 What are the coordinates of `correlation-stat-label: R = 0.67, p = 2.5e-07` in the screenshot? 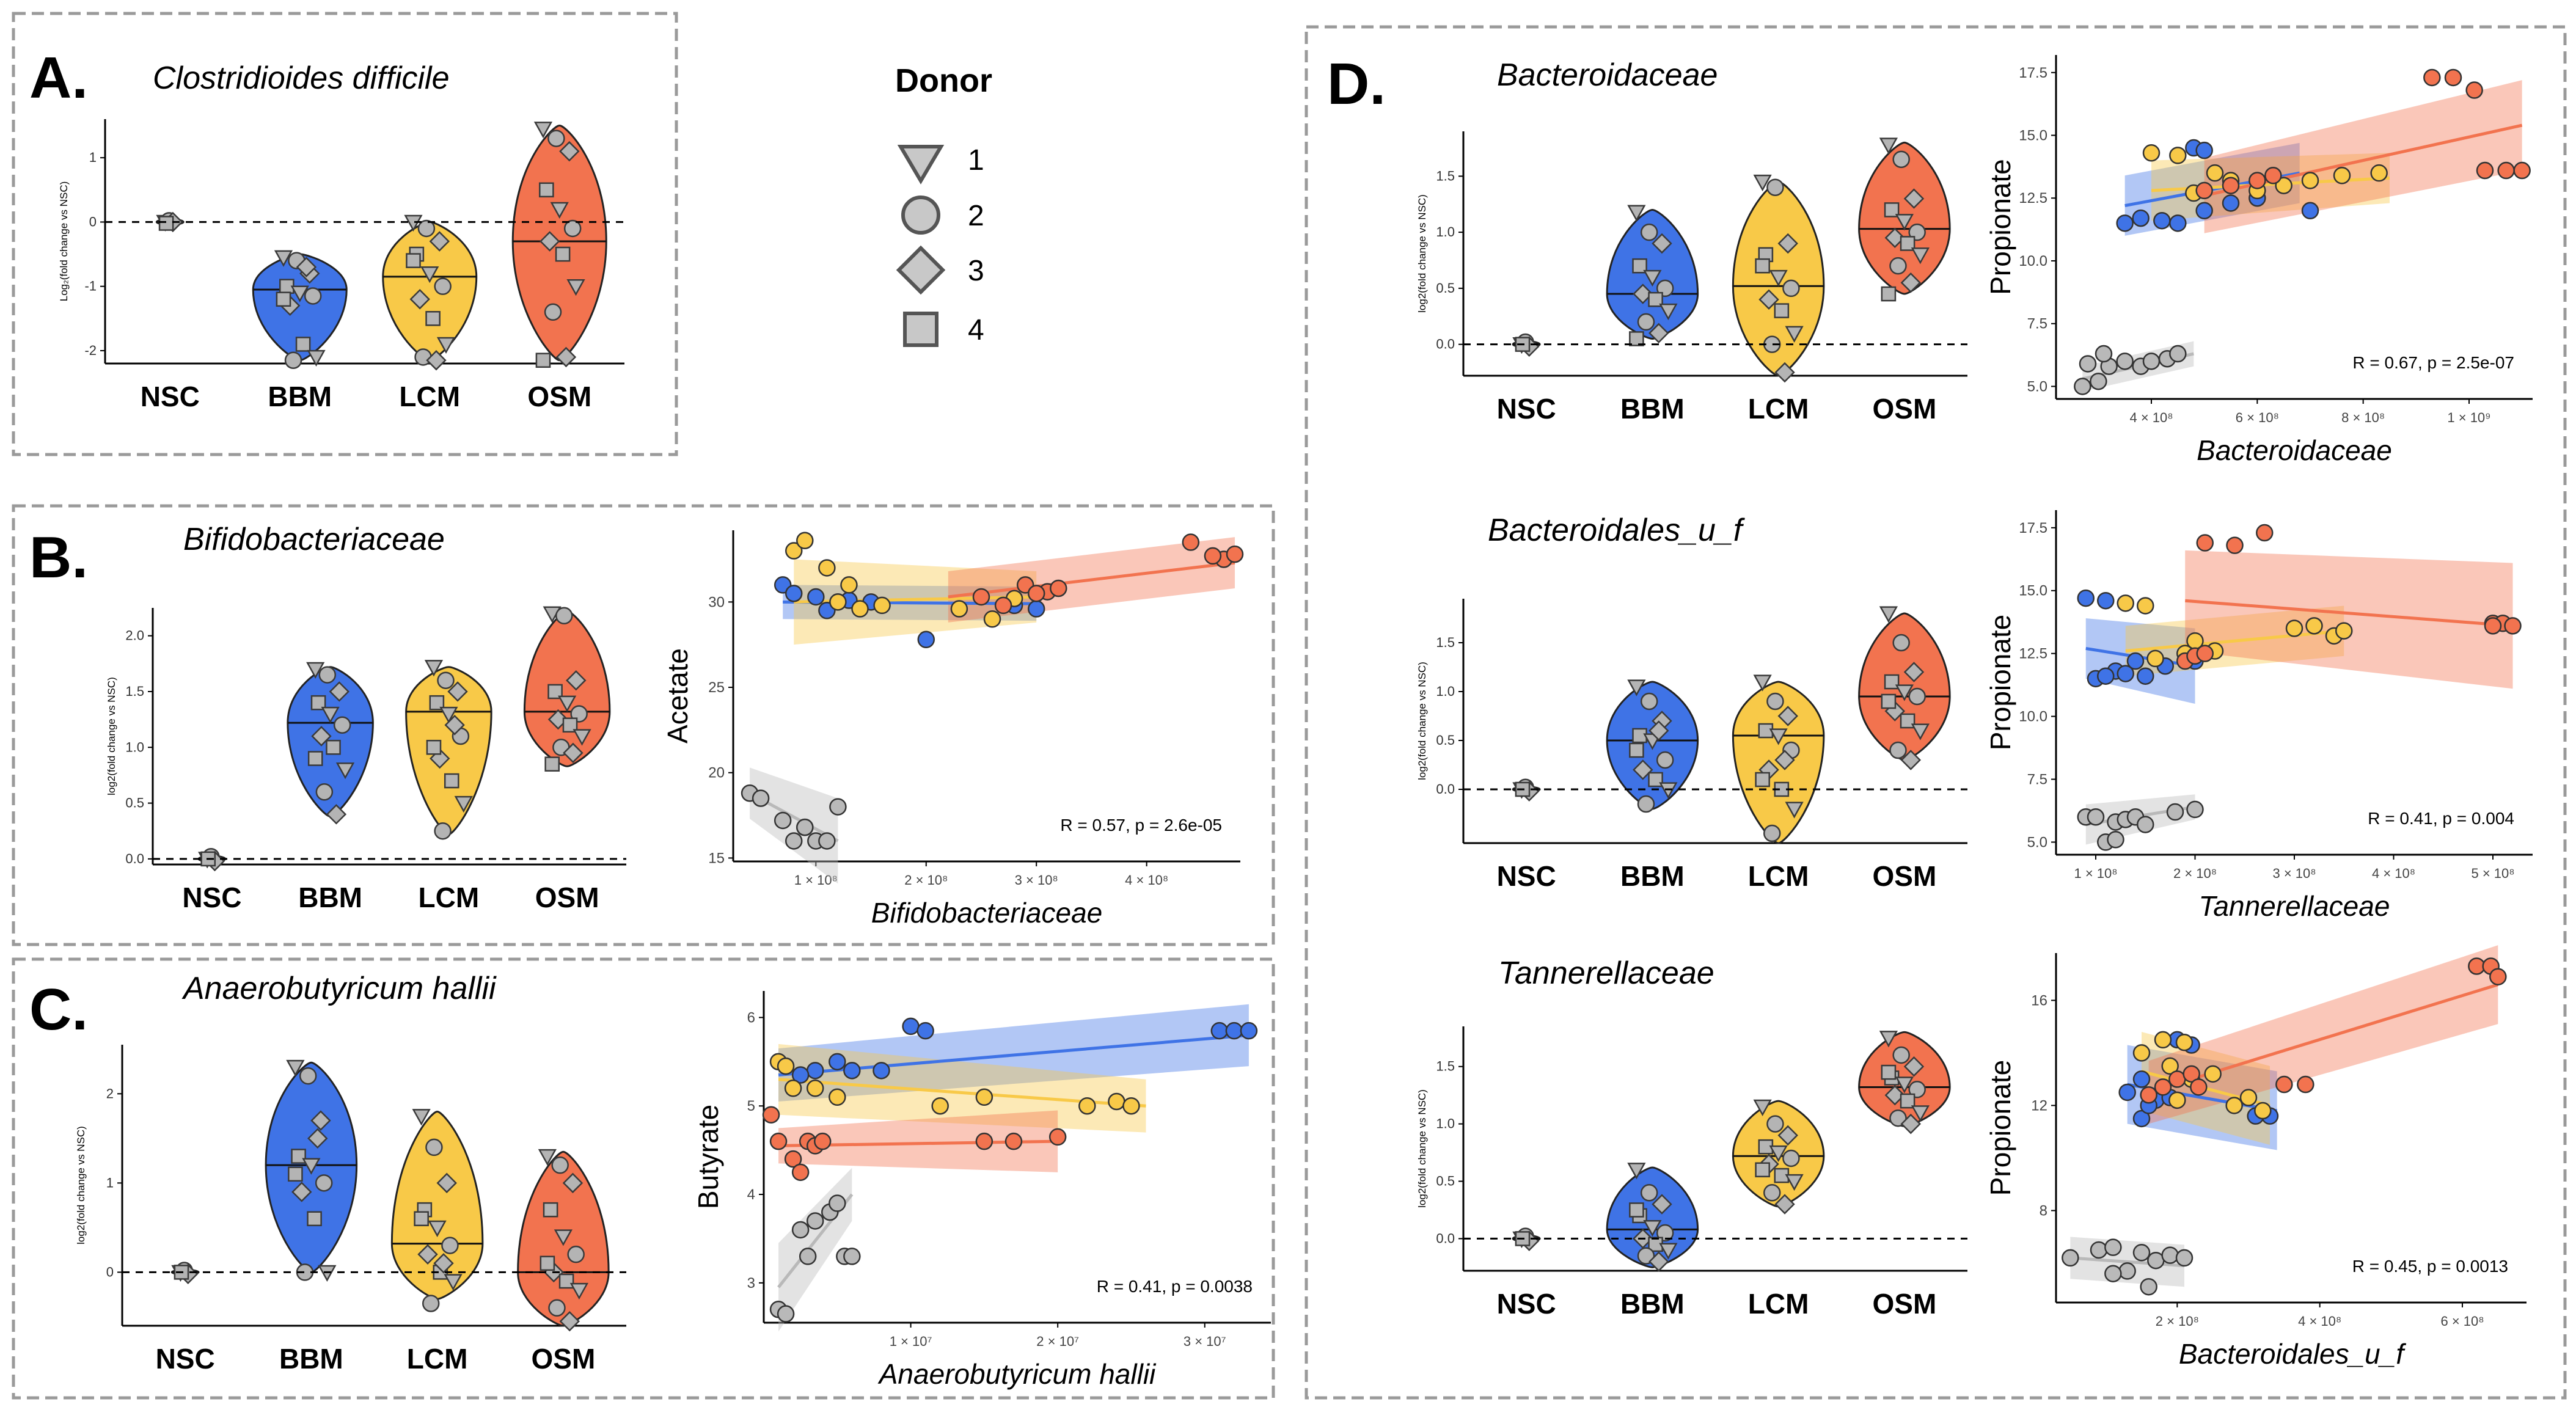 It's located at (2433, 362).